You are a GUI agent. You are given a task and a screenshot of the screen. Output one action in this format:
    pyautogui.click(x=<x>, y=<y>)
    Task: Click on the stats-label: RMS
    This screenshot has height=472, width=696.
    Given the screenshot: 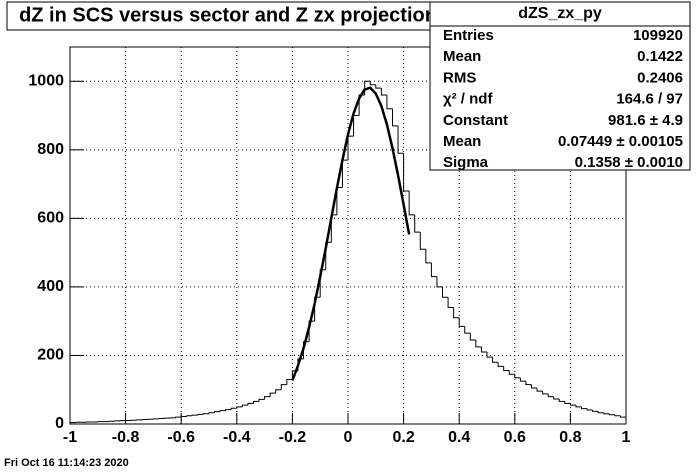 What is the action you would take?
    pyautogui.click(x=459, y=77)
    